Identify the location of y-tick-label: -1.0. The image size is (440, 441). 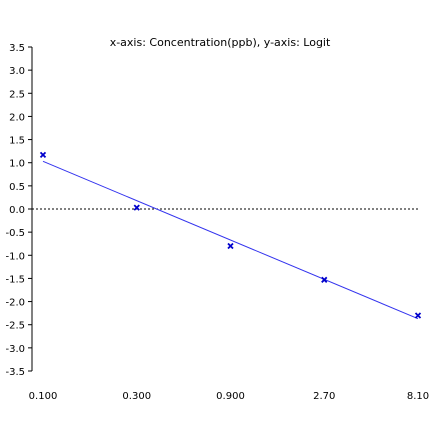
(15, 256).